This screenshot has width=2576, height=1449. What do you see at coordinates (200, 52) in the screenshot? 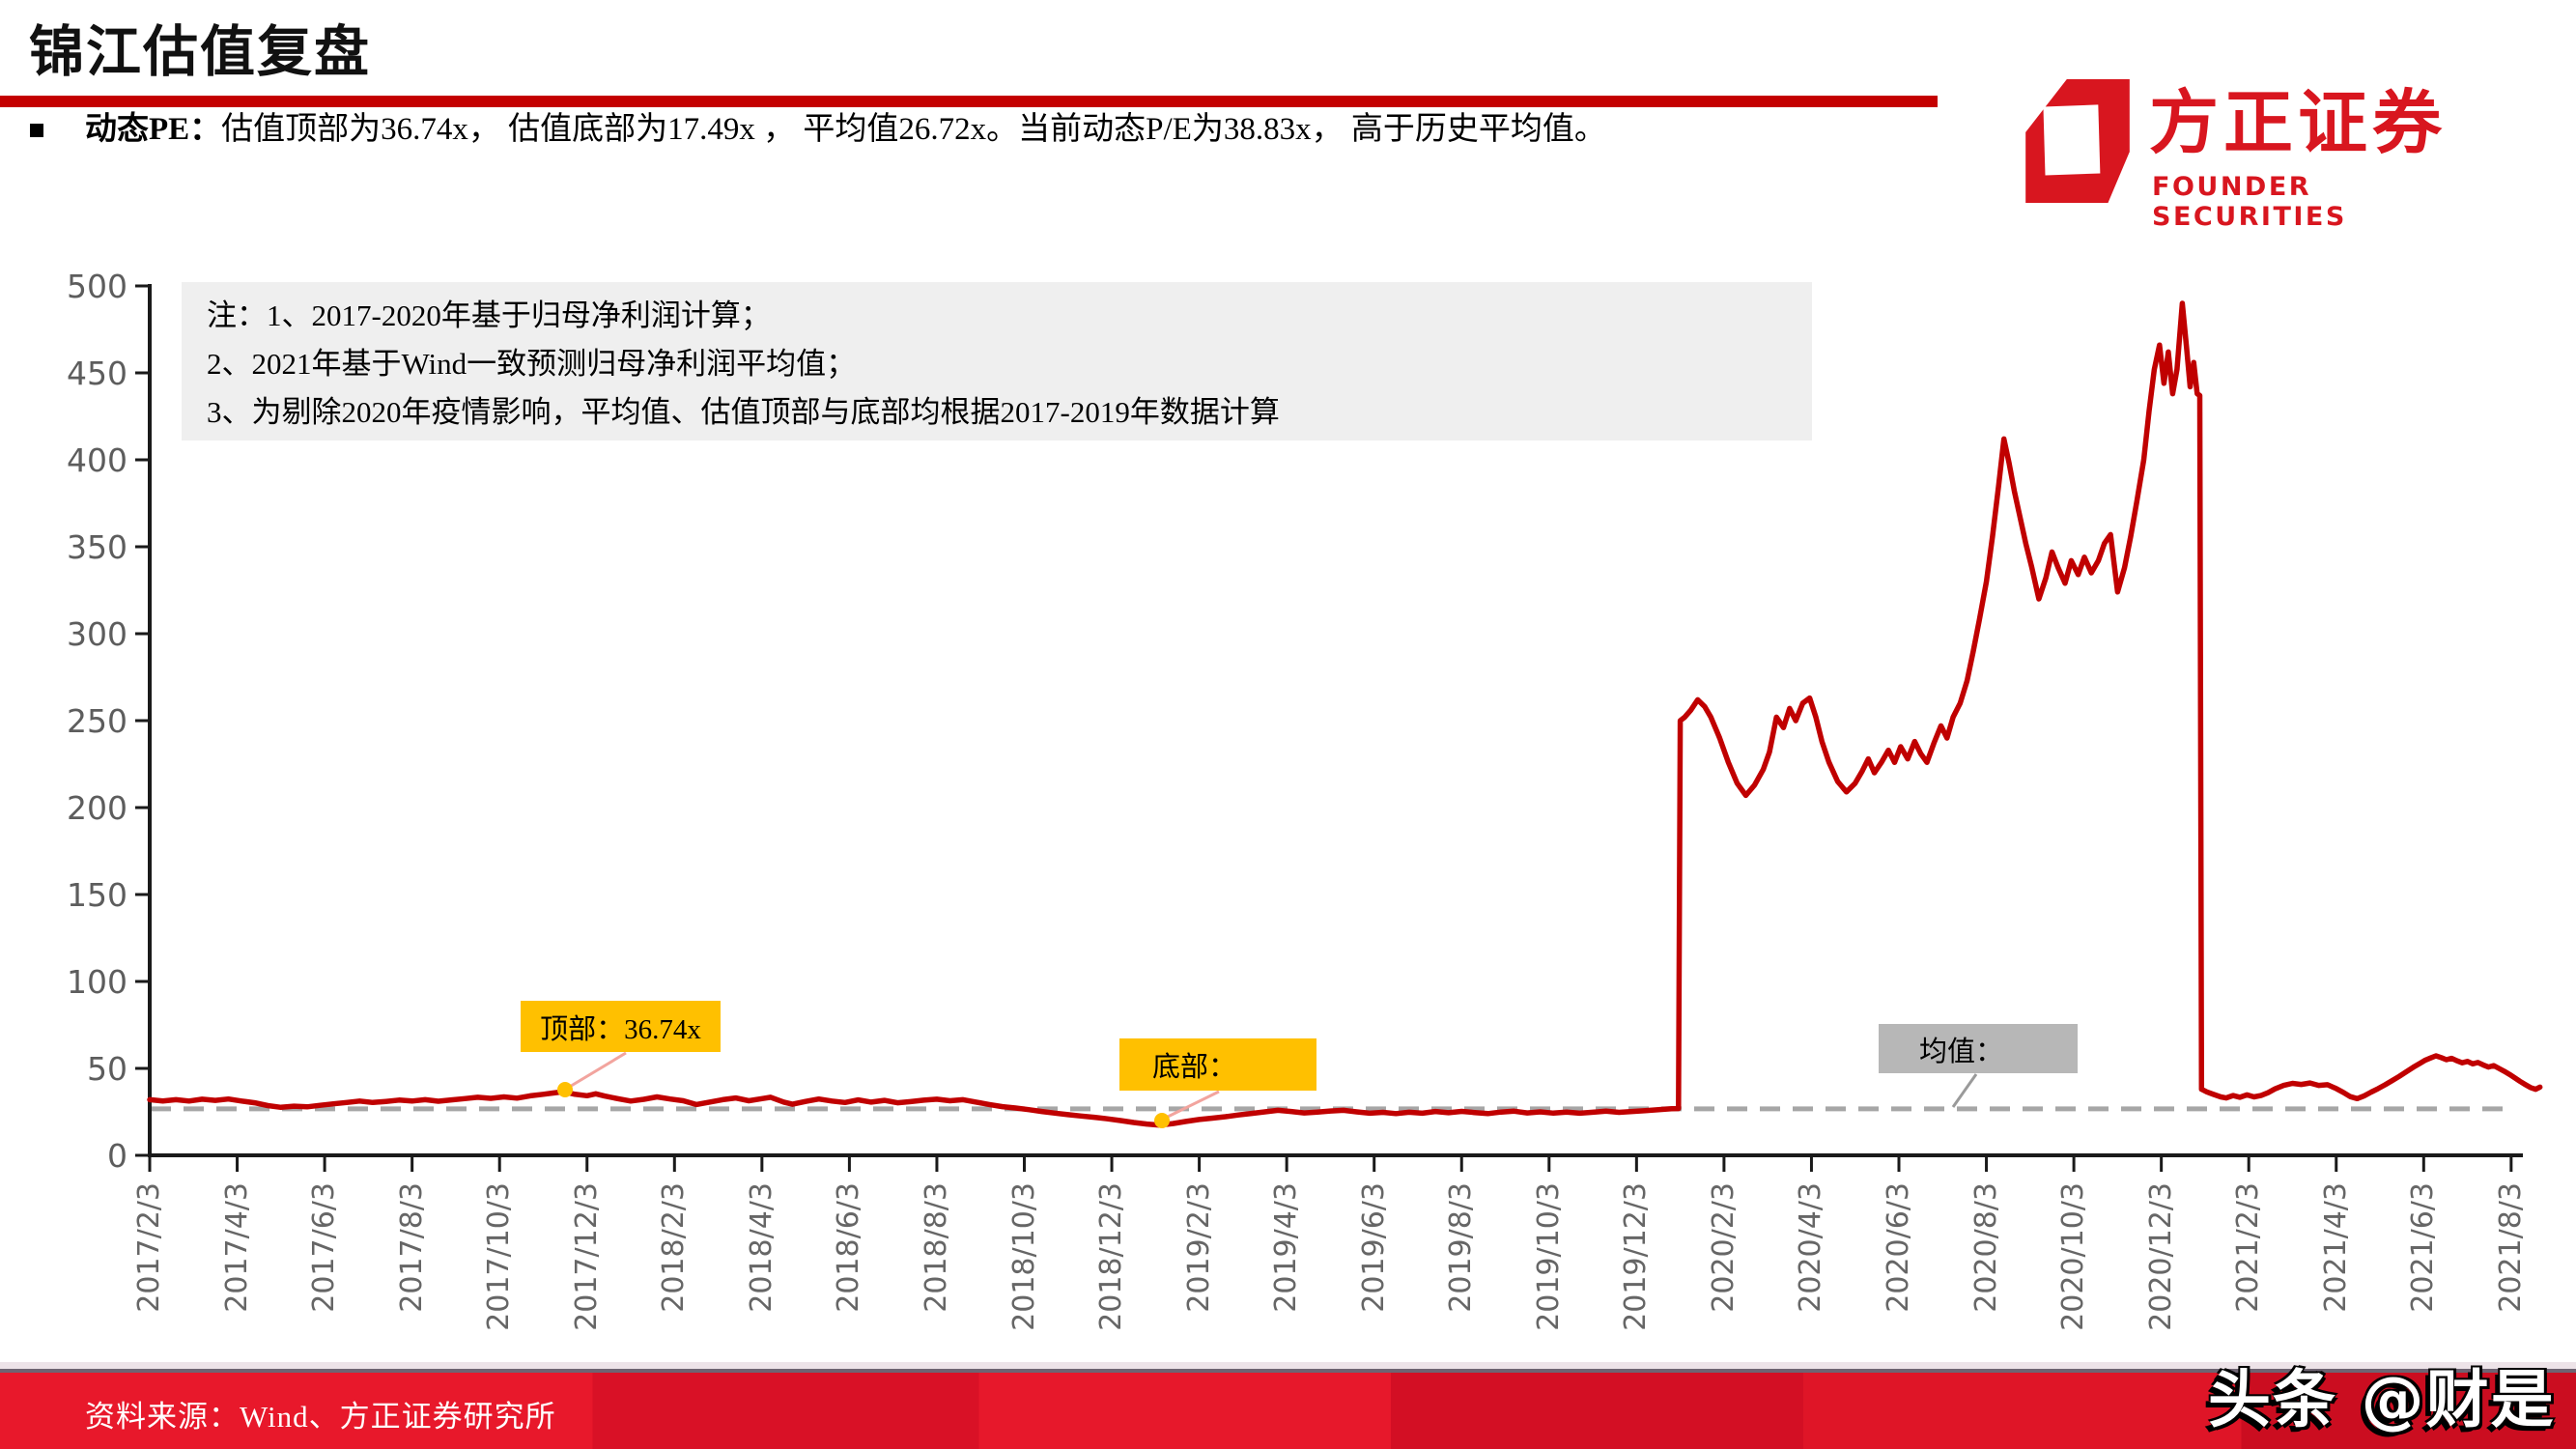
I see `page-title: 锦江估值复盘` at bounding box center [200, 52].